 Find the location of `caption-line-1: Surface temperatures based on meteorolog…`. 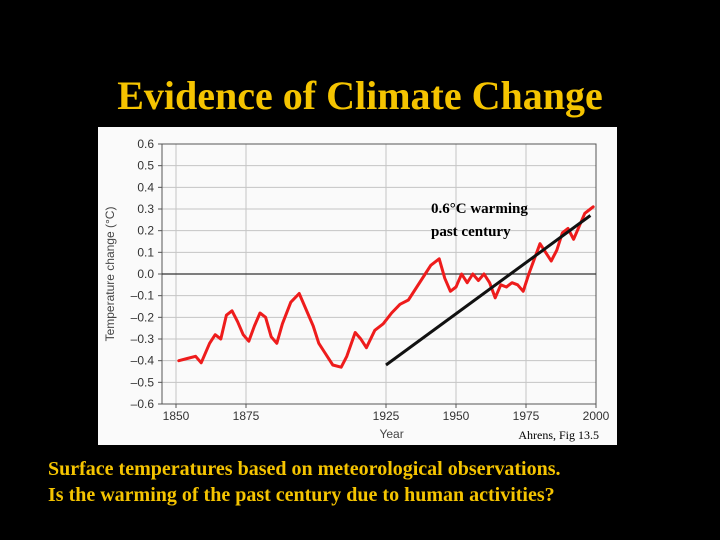

caption-line-1: Surface temperatures based on meteorolog… is located at coordinates (304, 469).